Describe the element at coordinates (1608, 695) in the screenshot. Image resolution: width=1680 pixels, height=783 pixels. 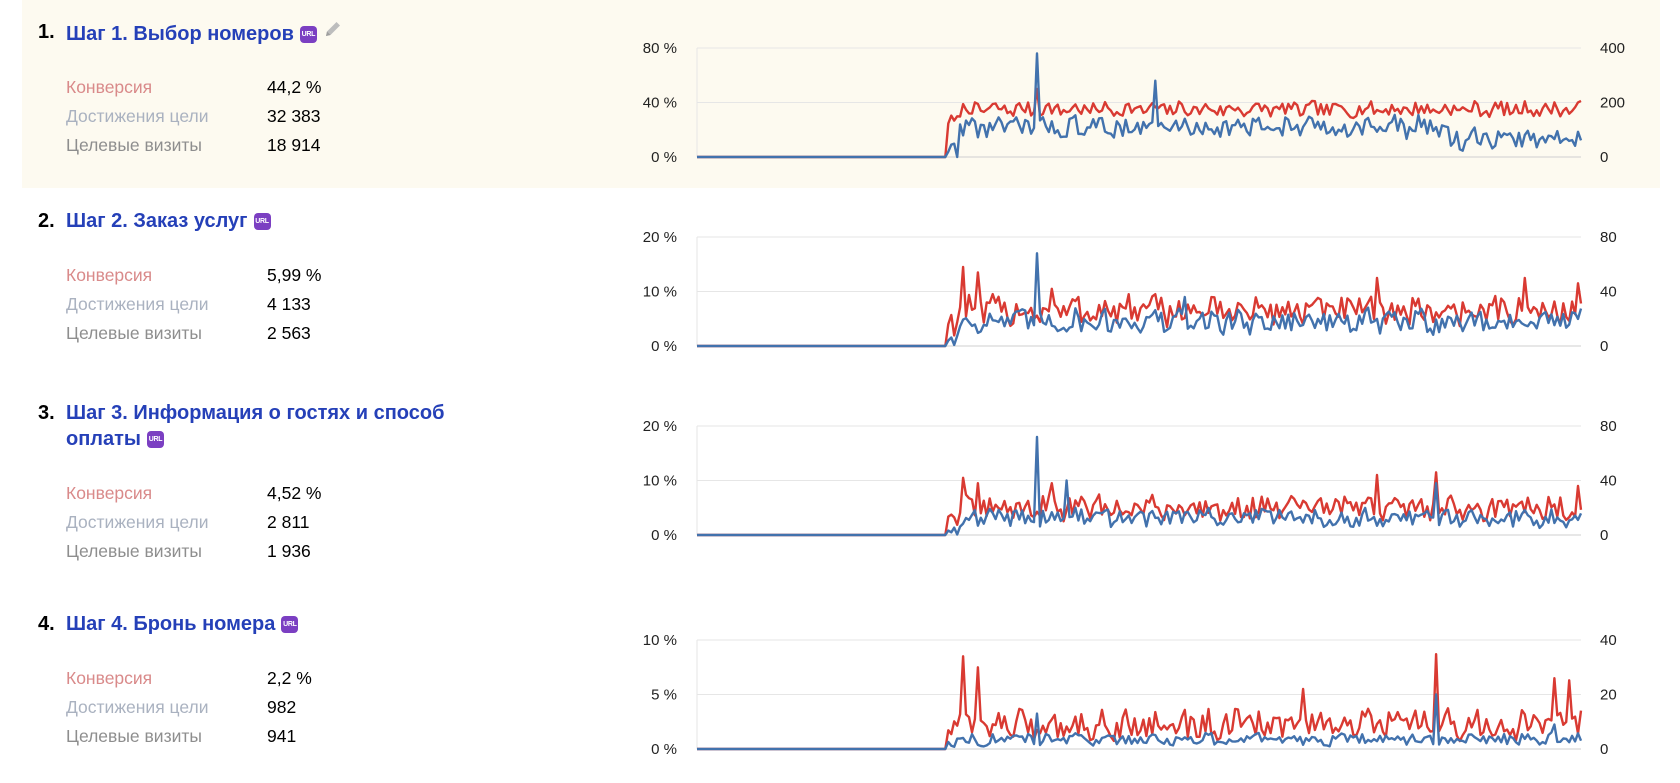
I see `right-axis-tick: 20` at that location.